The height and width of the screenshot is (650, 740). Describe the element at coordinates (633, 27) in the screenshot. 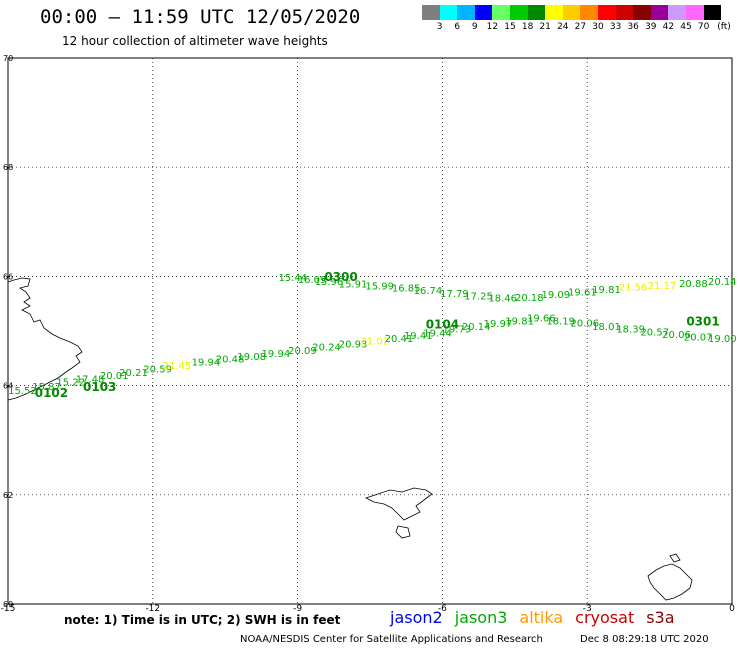

I see `colorbar-label: 36` at that location.